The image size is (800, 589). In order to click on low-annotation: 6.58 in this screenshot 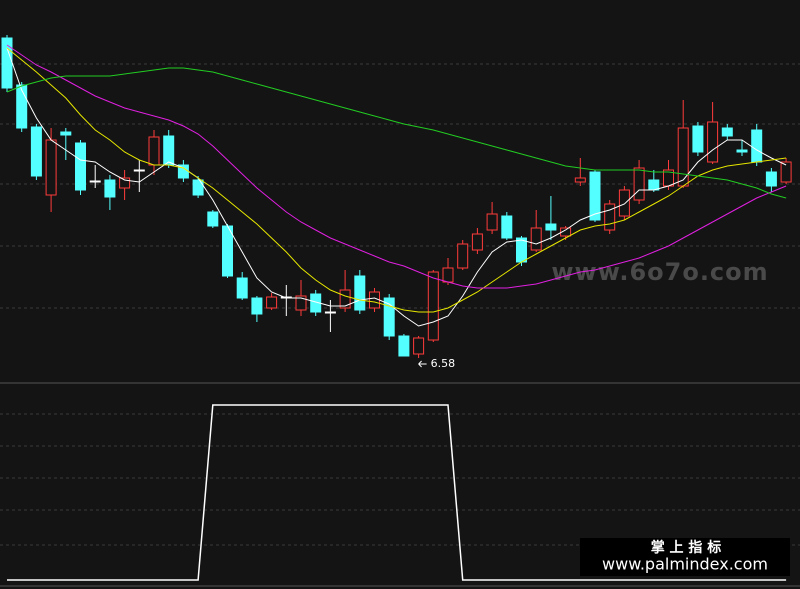, I will do `click(443, 363)`.